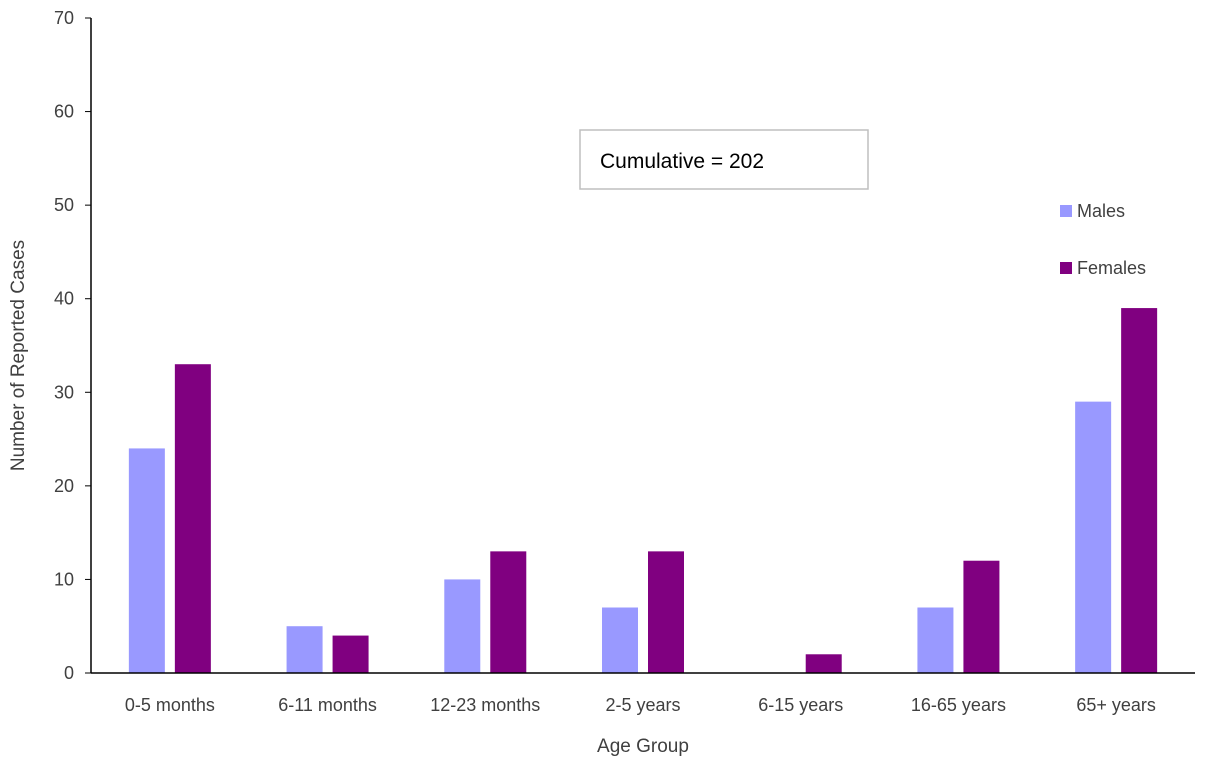 The width and height of the screenshot is (1211, 758). What do you see at coordinates (1066, 211) in the screenshot?
I see `legend-swatch-males` at bounding box center [1066, 211].